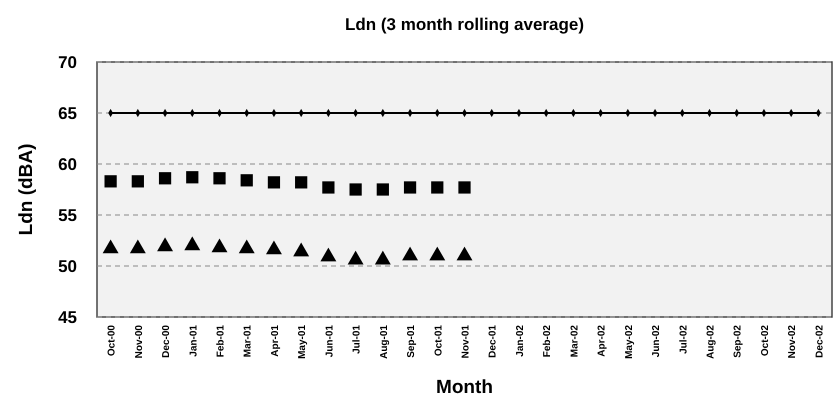  I want to click on x-tick-label: Nov-01, so click(466, 341).